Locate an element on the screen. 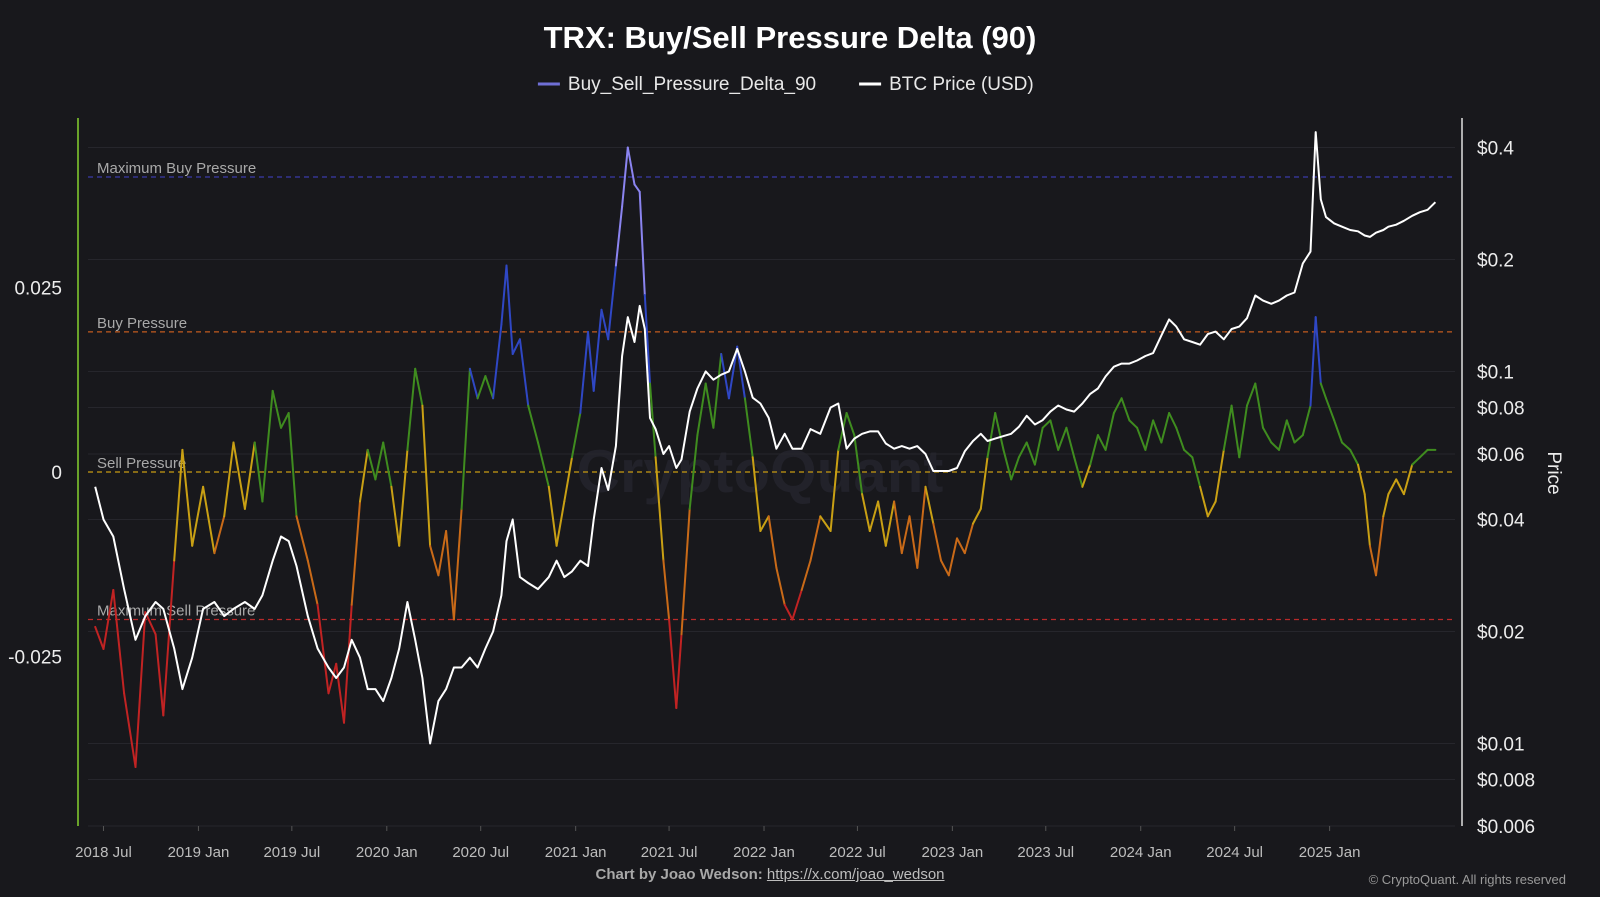 The image size is (1600, 897). right-tick-9: $0.006 is located at coordinates (1506, 827).